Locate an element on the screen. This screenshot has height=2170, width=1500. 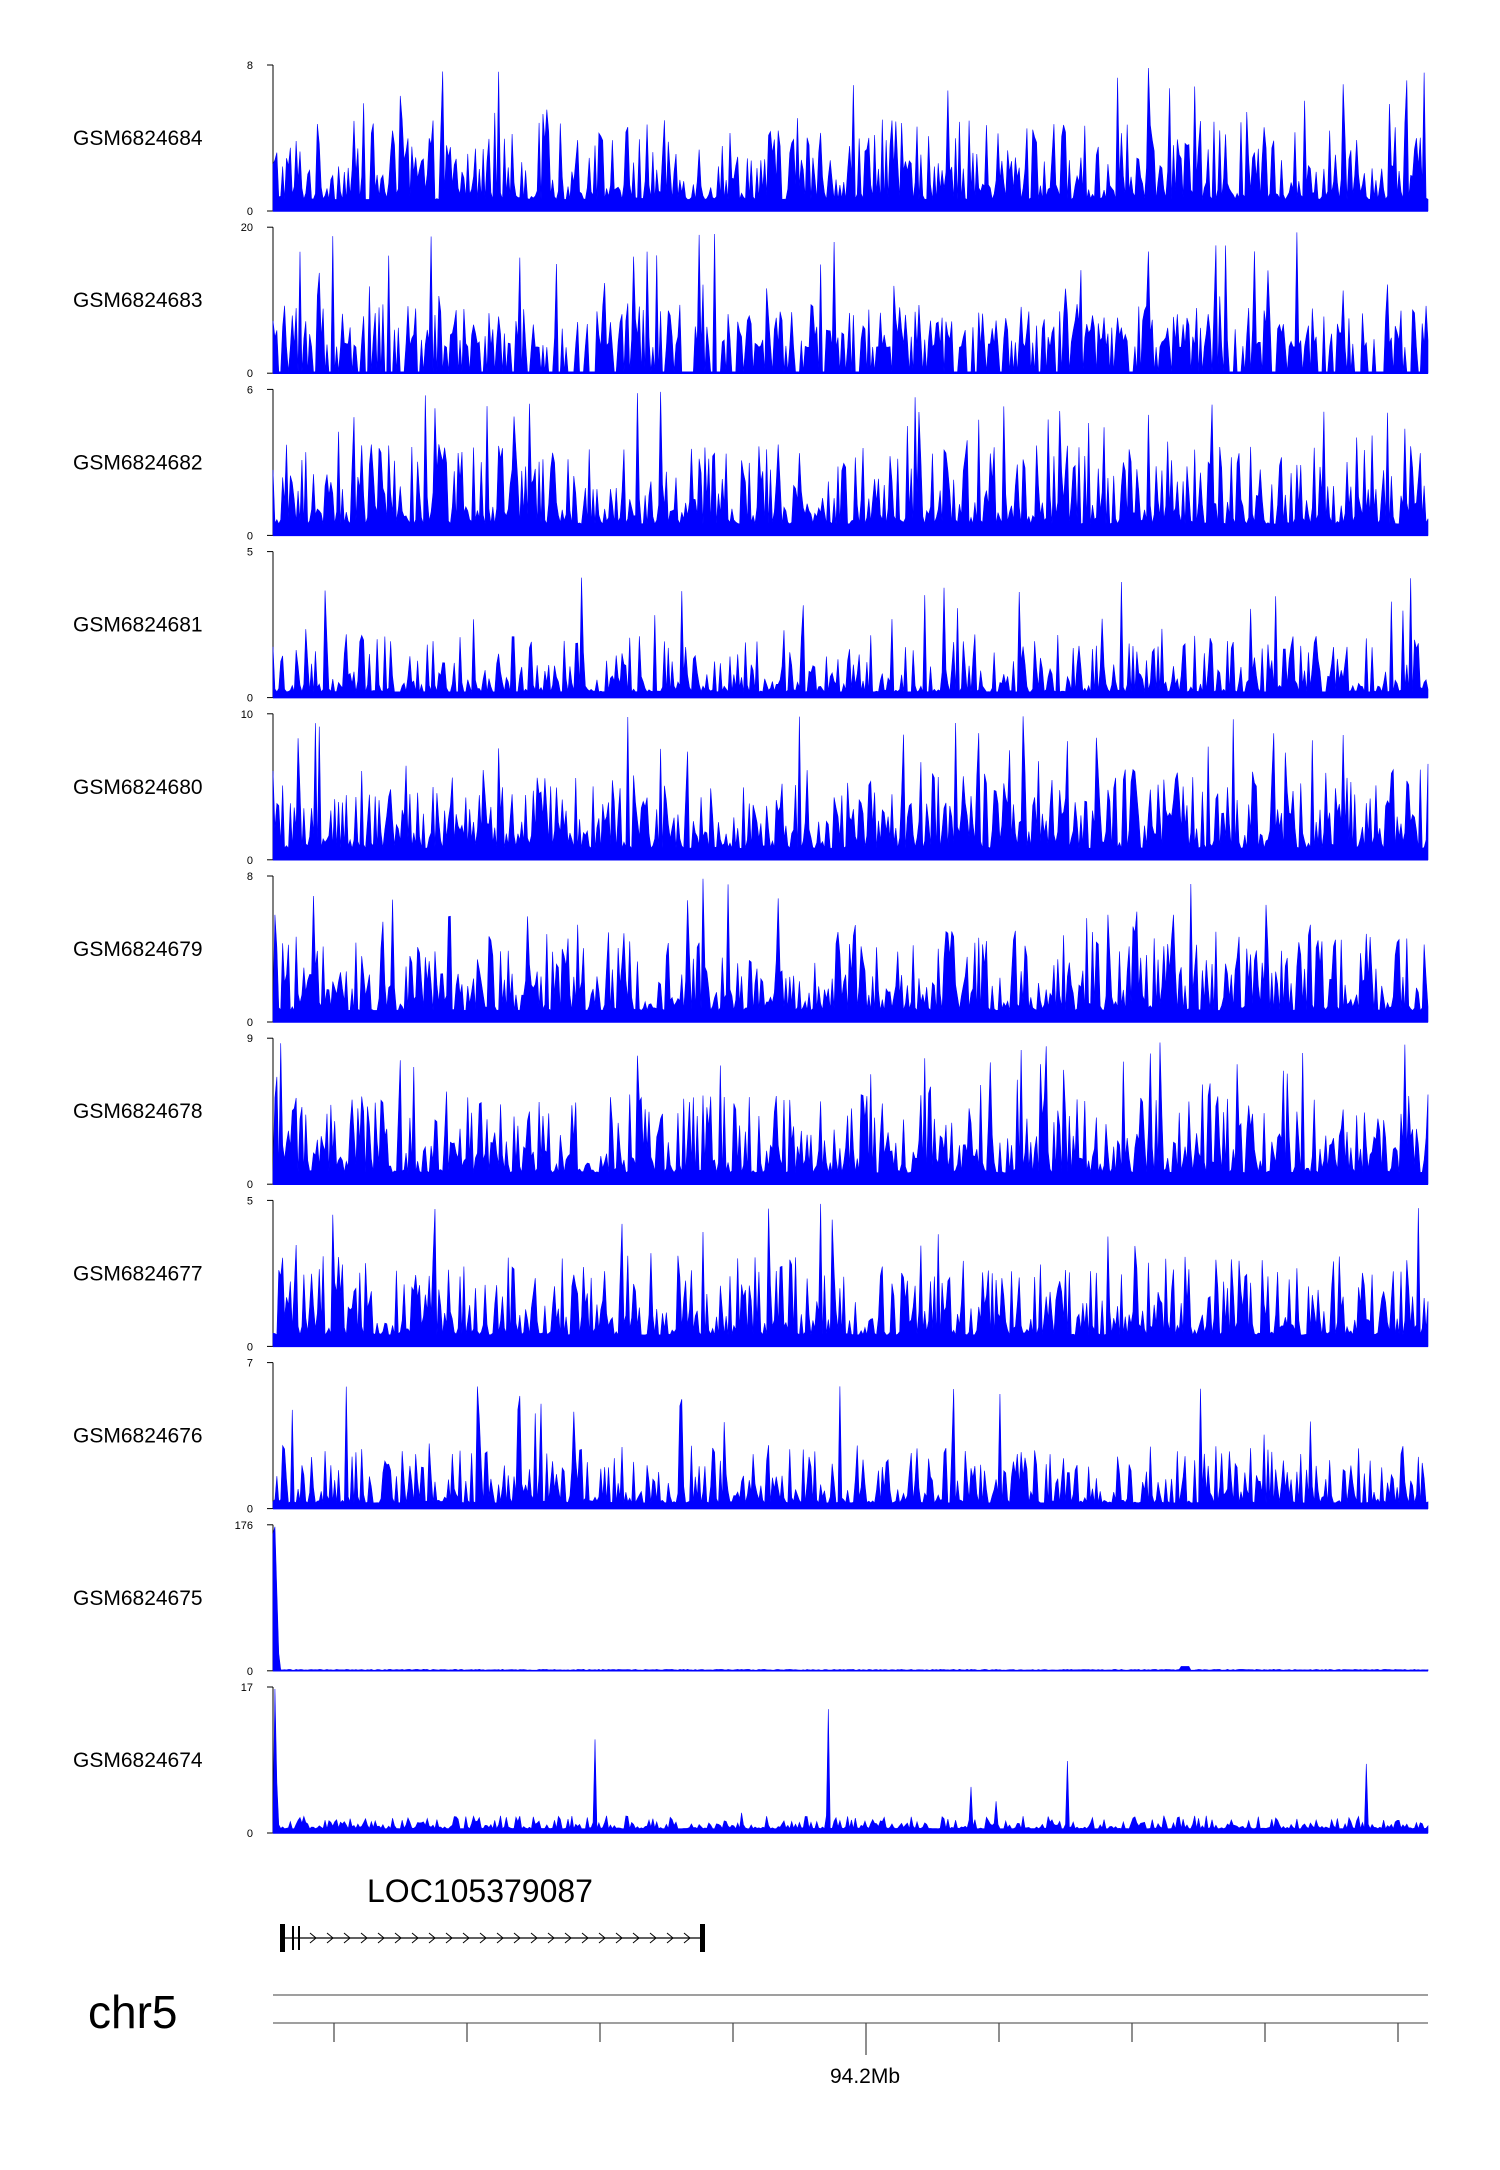
track-label: GSM6824678 is located at coordinates (138, 1111).